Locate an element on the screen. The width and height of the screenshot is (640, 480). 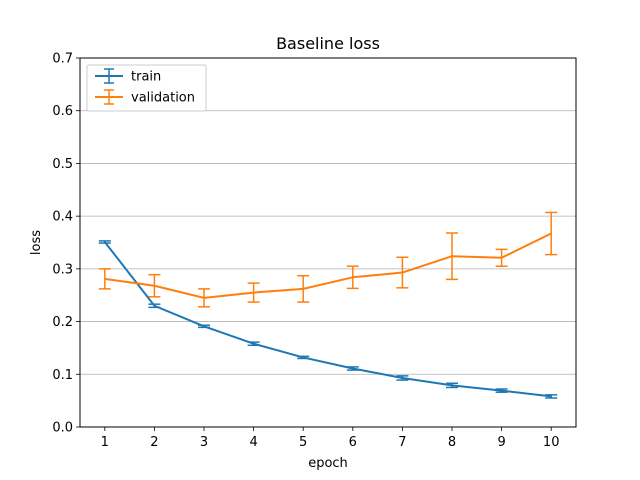
legend-label-train: train is located at coordinates (146, 77).